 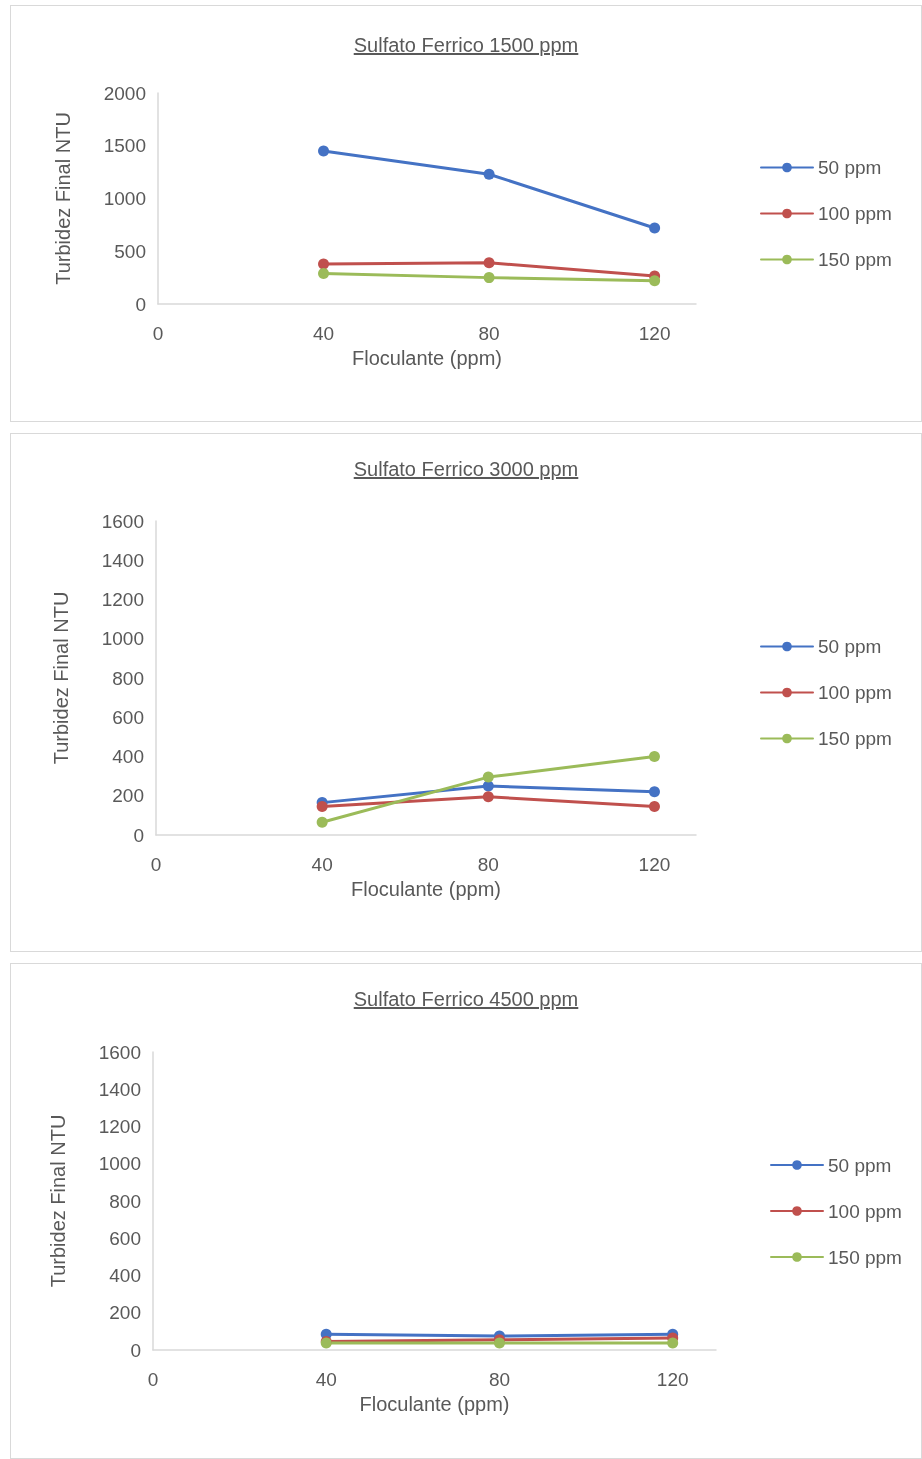 What do you see at coordinates (466, 45) in the screenshot?
I see `chart-title: Sulfato Ferrico 1500 ppm` at bounding box center [466, 45].